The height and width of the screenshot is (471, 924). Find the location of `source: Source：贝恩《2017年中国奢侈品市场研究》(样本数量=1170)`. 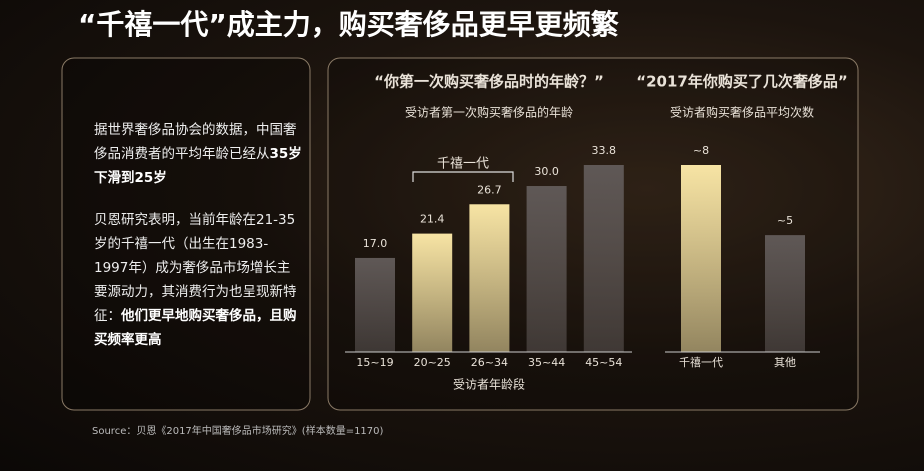

source: Source：贝恩《2017年中国奢侈品市场研究》(样本数量=1170) is located at coordinates (238, 430).